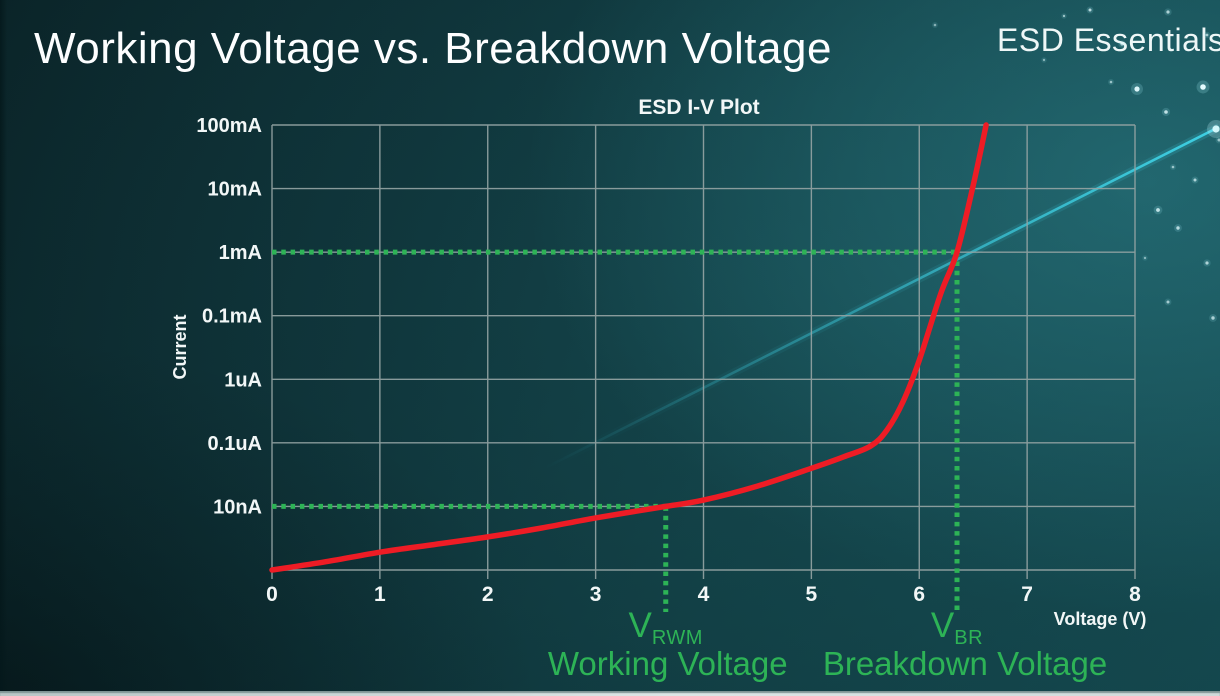 This screenshot has height=696, width=1220. I want to click on x-tick-label: 4, so click(704, 594).